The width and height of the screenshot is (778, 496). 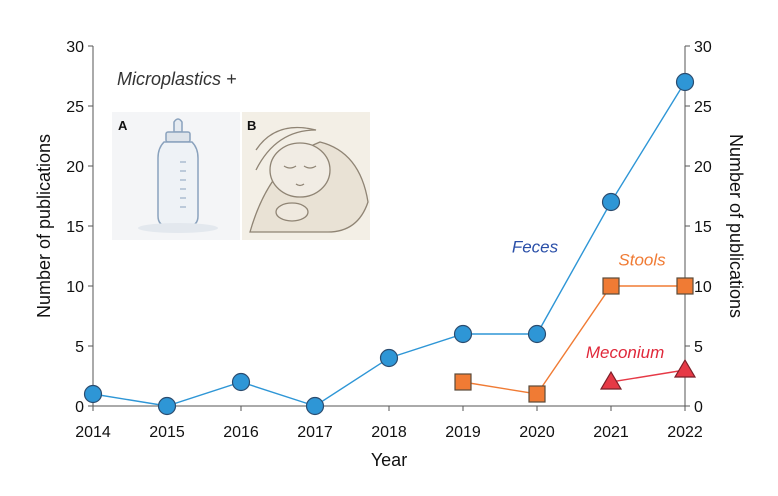 What do you see at coordinates (178, 125) in the screenshot?
I see `bottle-nipple` at bounding box center [178, 125].